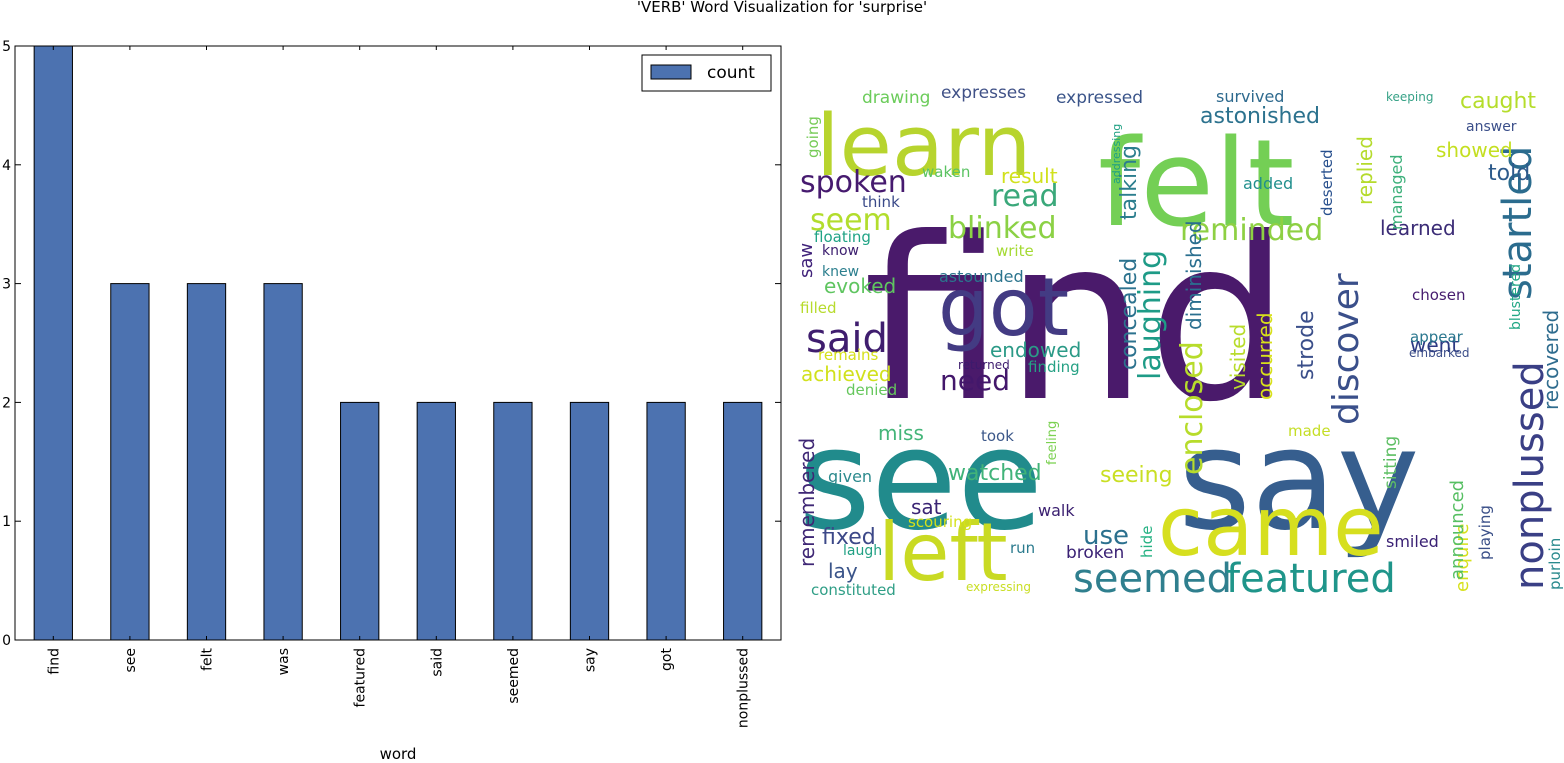 Image resolution: width=1564 pixels, height=763 pixels. I want to click on cloud-word-expresses: expresses, so click(983, 93).